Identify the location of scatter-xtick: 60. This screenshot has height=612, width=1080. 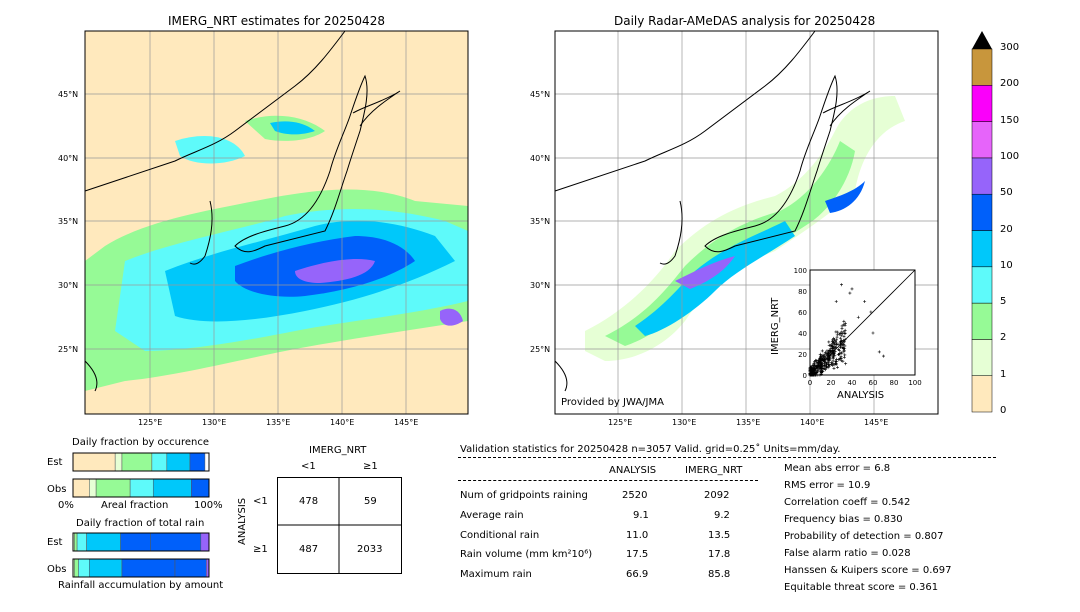
(873, 383).